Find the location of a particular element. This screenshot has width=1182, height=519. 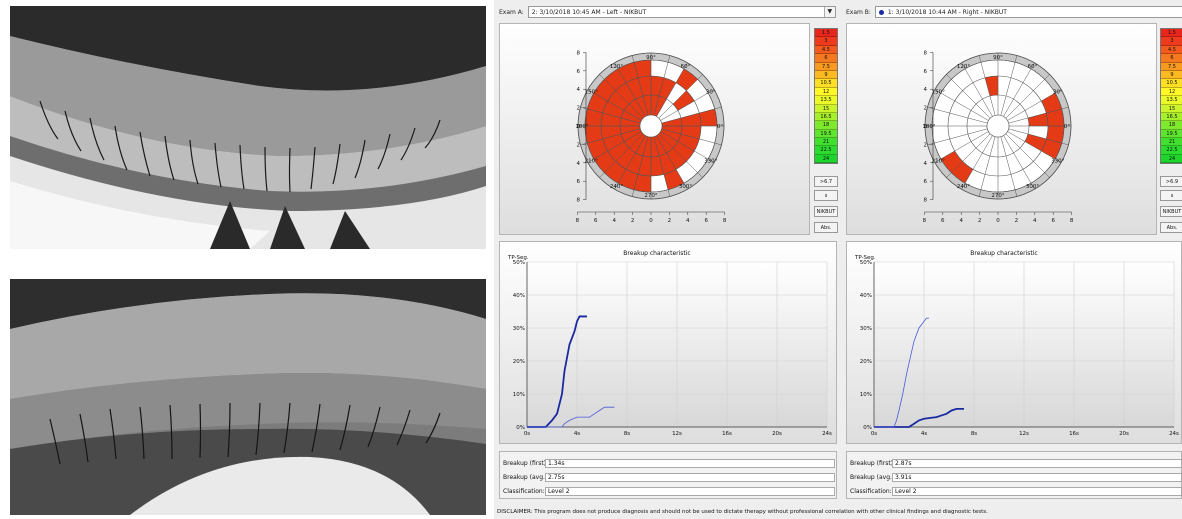

scale-cell: 24 is located at coordinates (826, 159).